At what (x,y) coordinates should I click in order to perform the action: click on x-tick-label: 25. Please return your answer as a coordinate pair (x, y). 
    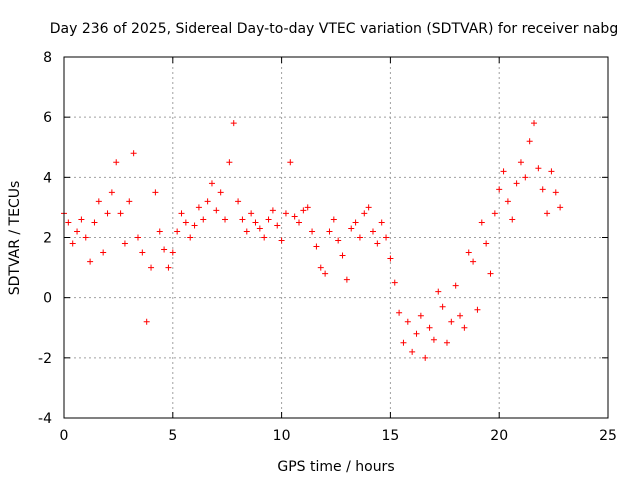
    Looking at the image, I should click on (608, 436).